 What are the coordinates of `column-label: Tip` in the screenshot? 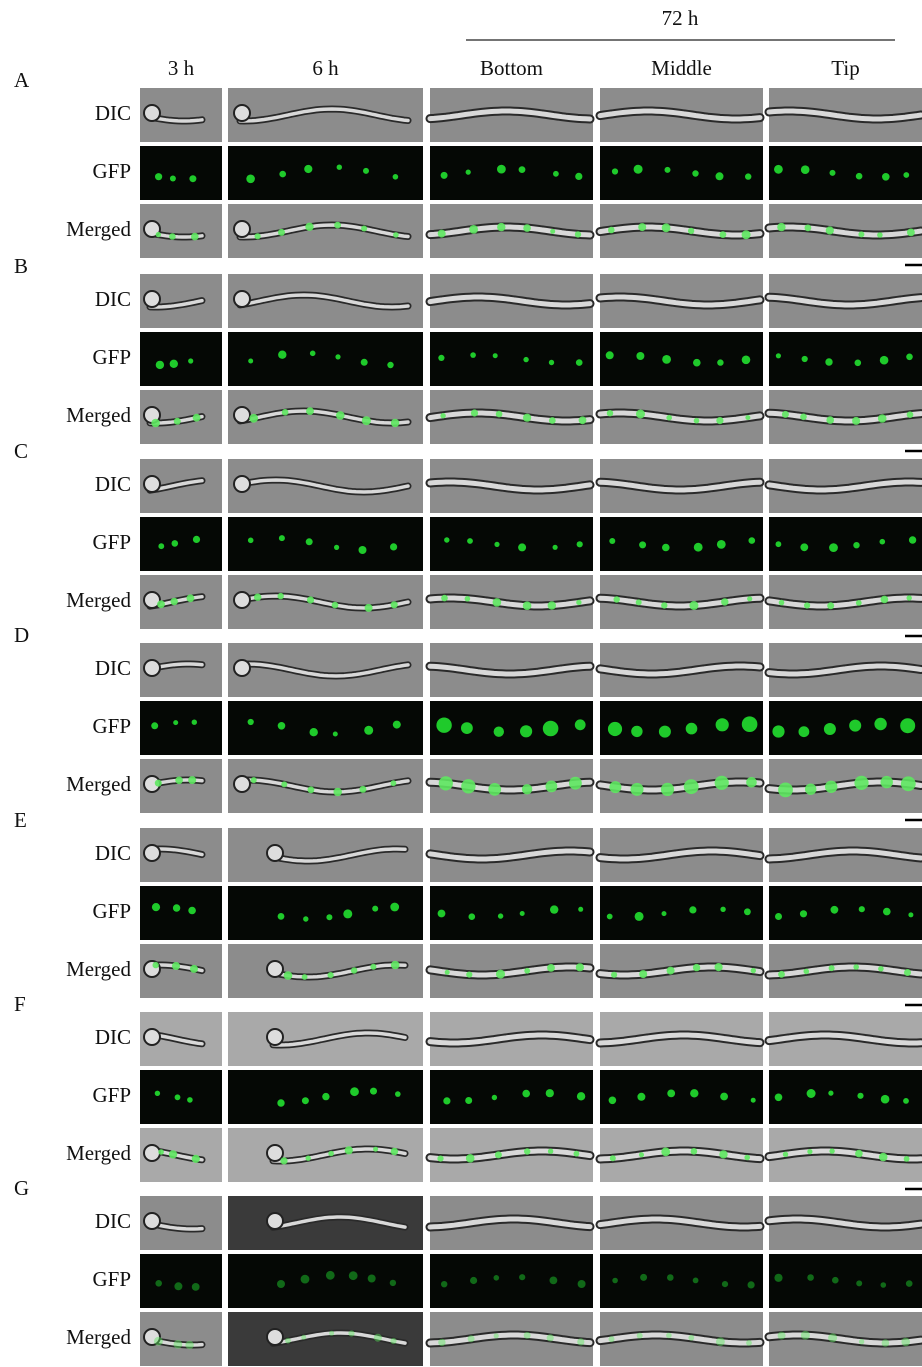 It's located at (845, 68).